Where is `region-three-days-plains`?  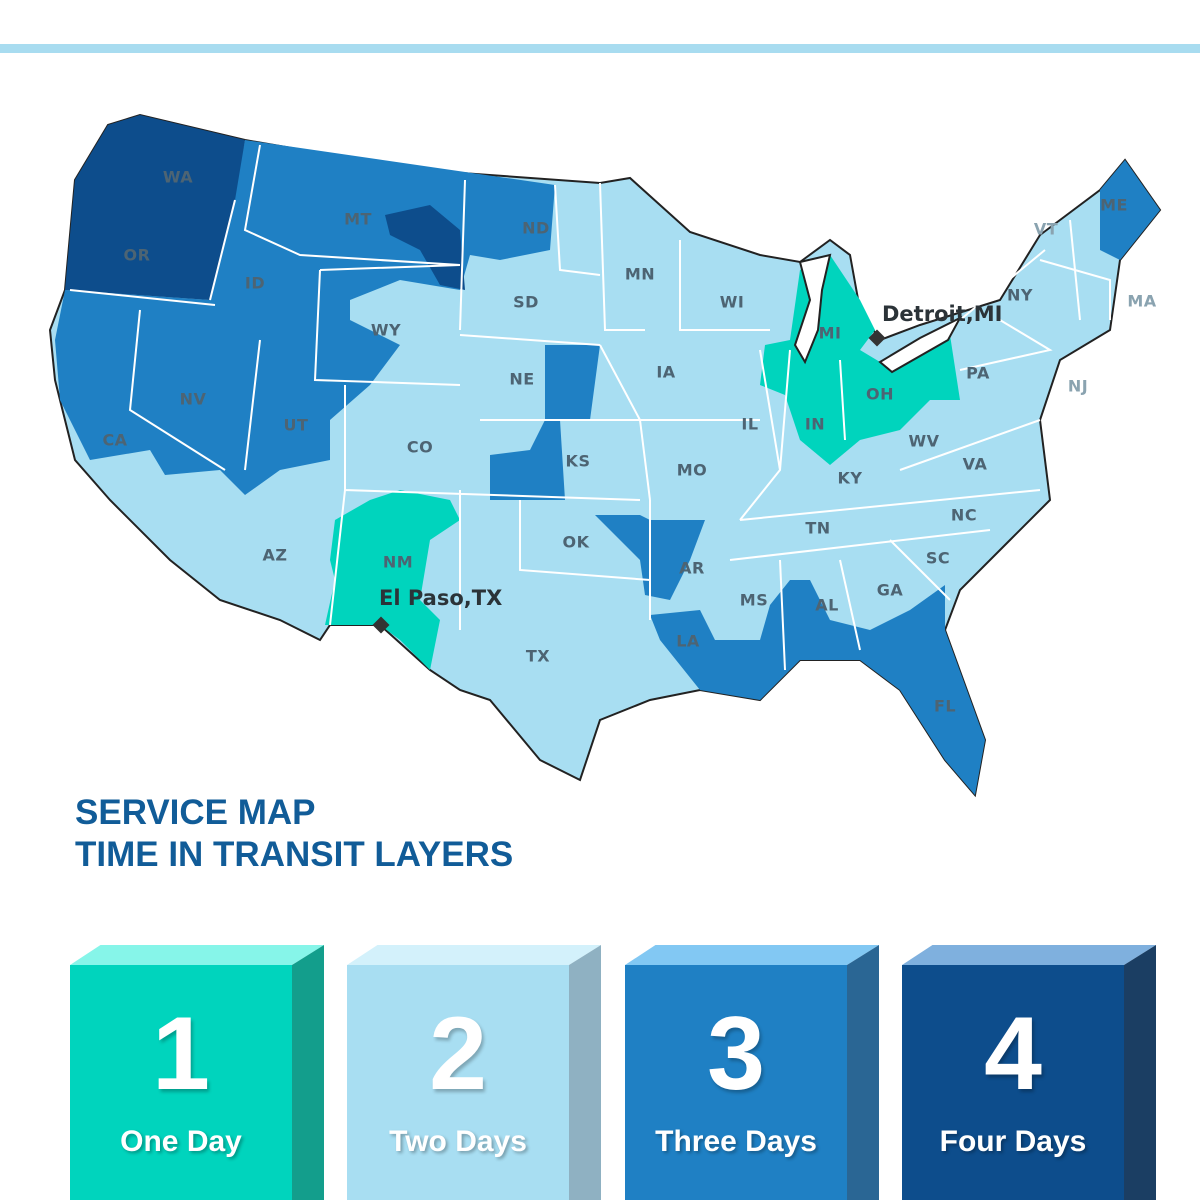 region-three-days-plains is located at coordinates (545, 422).